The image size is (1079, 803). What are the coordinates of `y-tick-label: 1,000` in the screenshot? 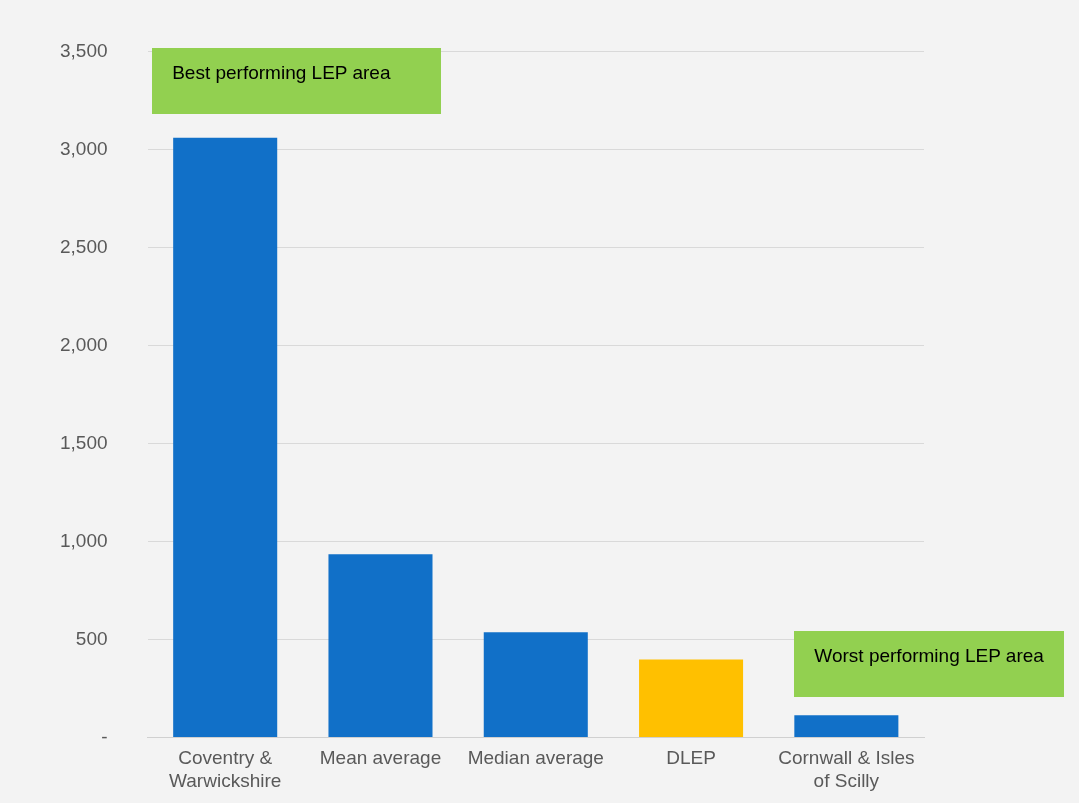 It's located at (84, 540).